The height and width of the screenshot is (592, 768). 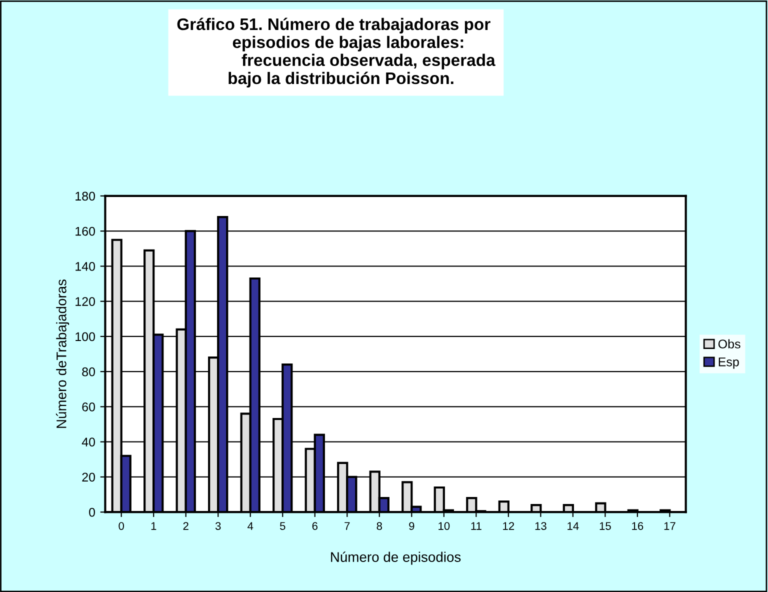 What do you see at coordinates (336, 53) in the screenshot?
I see `chart-title: Gráfico 51. Número de trabajadoras por episodios de bajas laborales: frecuencia observada, esperada bajo la distribución Poisson.` at bounding box center [336, 53].